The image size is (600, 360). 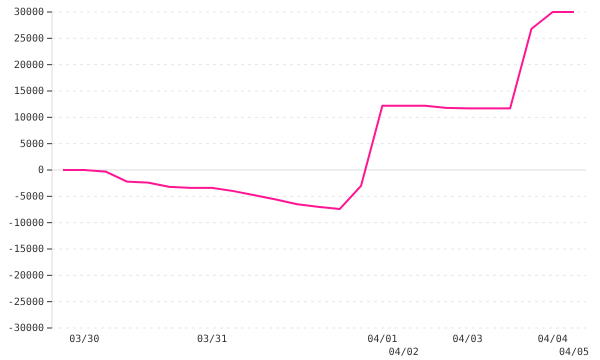 I want to click on y-tick-label: -10000, so click(x=26, y=223).